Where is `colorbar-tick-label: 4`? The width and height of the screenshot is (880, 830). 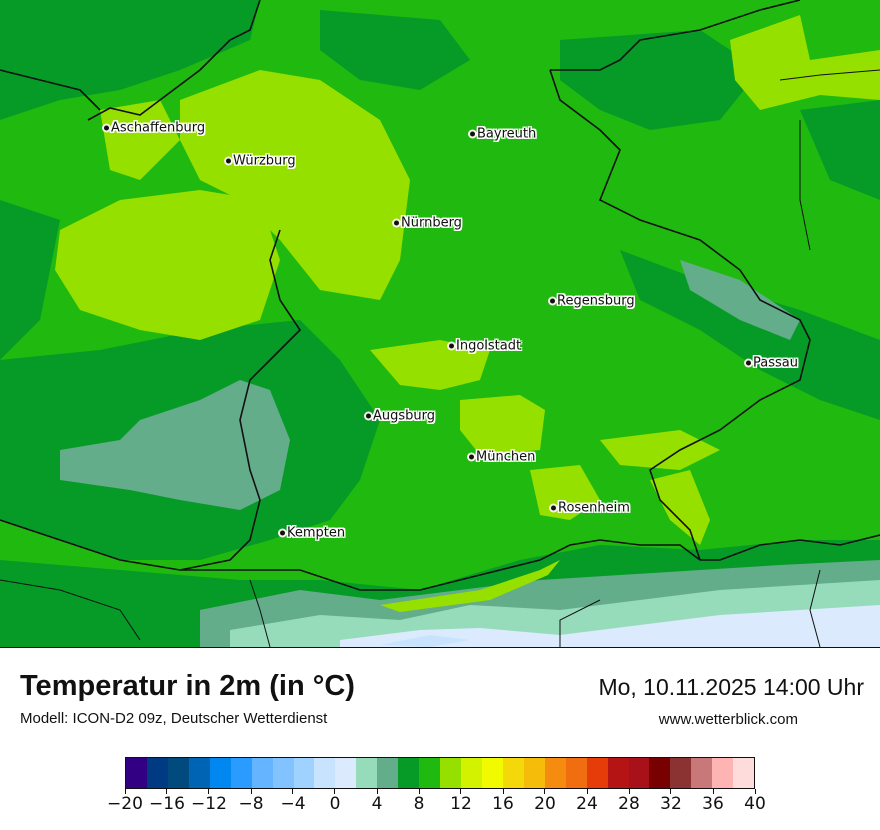 colorbar-tick-label: 4 is located at coordinates (377, 804).